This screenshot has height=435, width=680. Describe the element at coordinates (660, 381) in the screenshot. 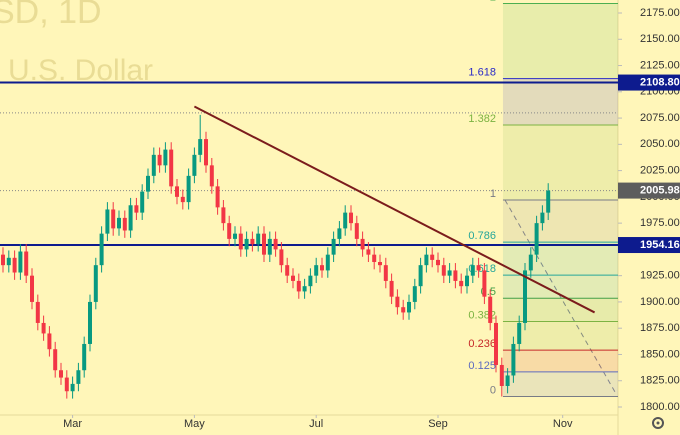

I see `y-tick-label: 1825.00` at that location.